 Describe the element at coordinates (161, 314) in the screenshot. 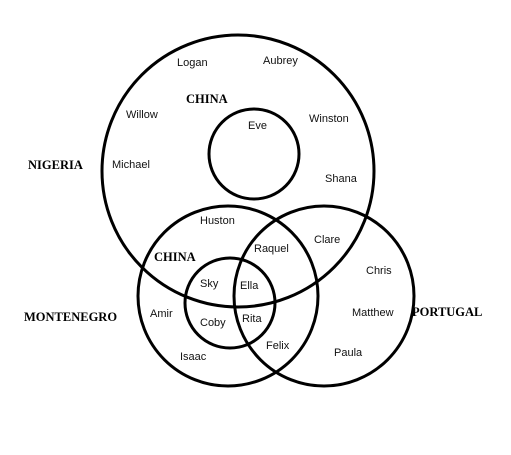

I see `member-amir: Amir` at that location.